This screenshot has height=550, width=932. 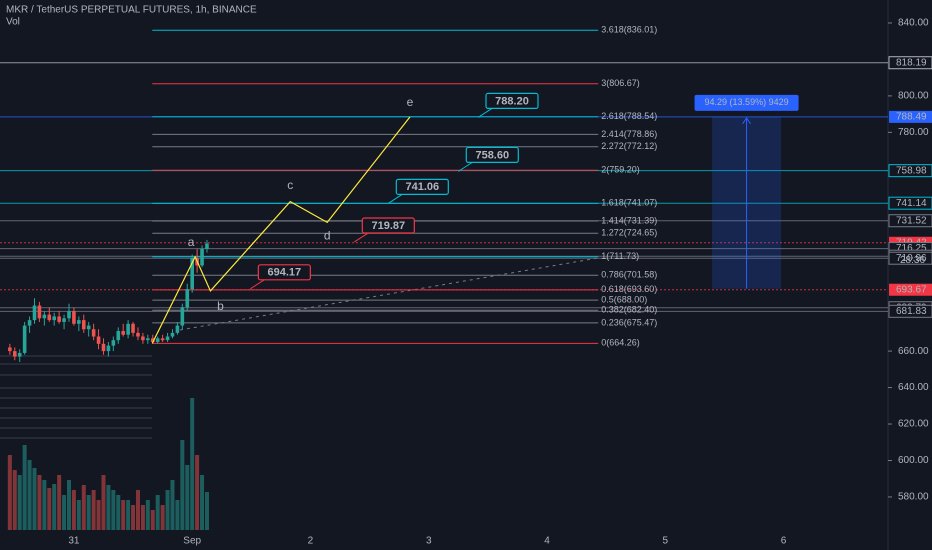 What do you see at coordinates (913, 351) in the screenshot?
I see `y-tick-label: 660.00` at bounding box center [913, 351].